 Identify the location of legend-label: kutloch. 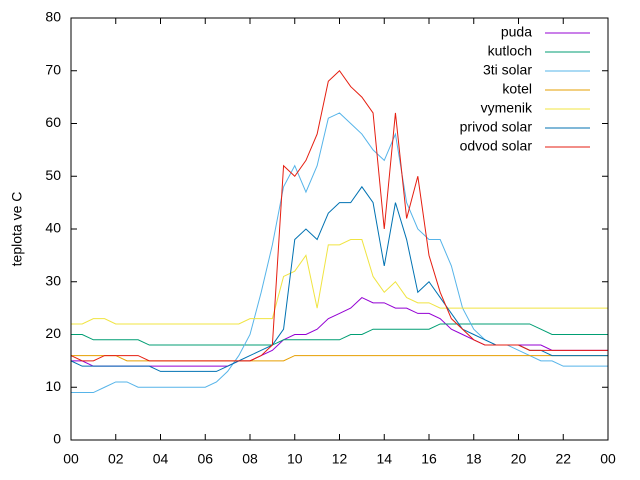
(510, 51).